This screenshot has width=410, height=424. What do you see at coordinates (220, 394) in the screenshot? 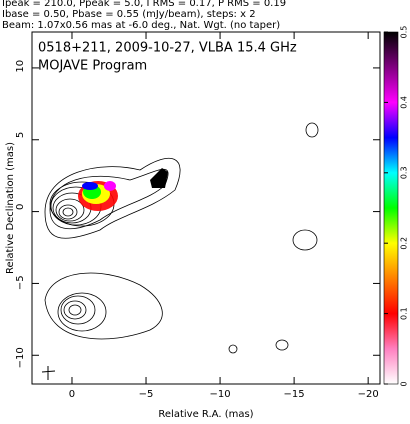
I see `x-tick-label: −10` at bounding box center [220, 394].